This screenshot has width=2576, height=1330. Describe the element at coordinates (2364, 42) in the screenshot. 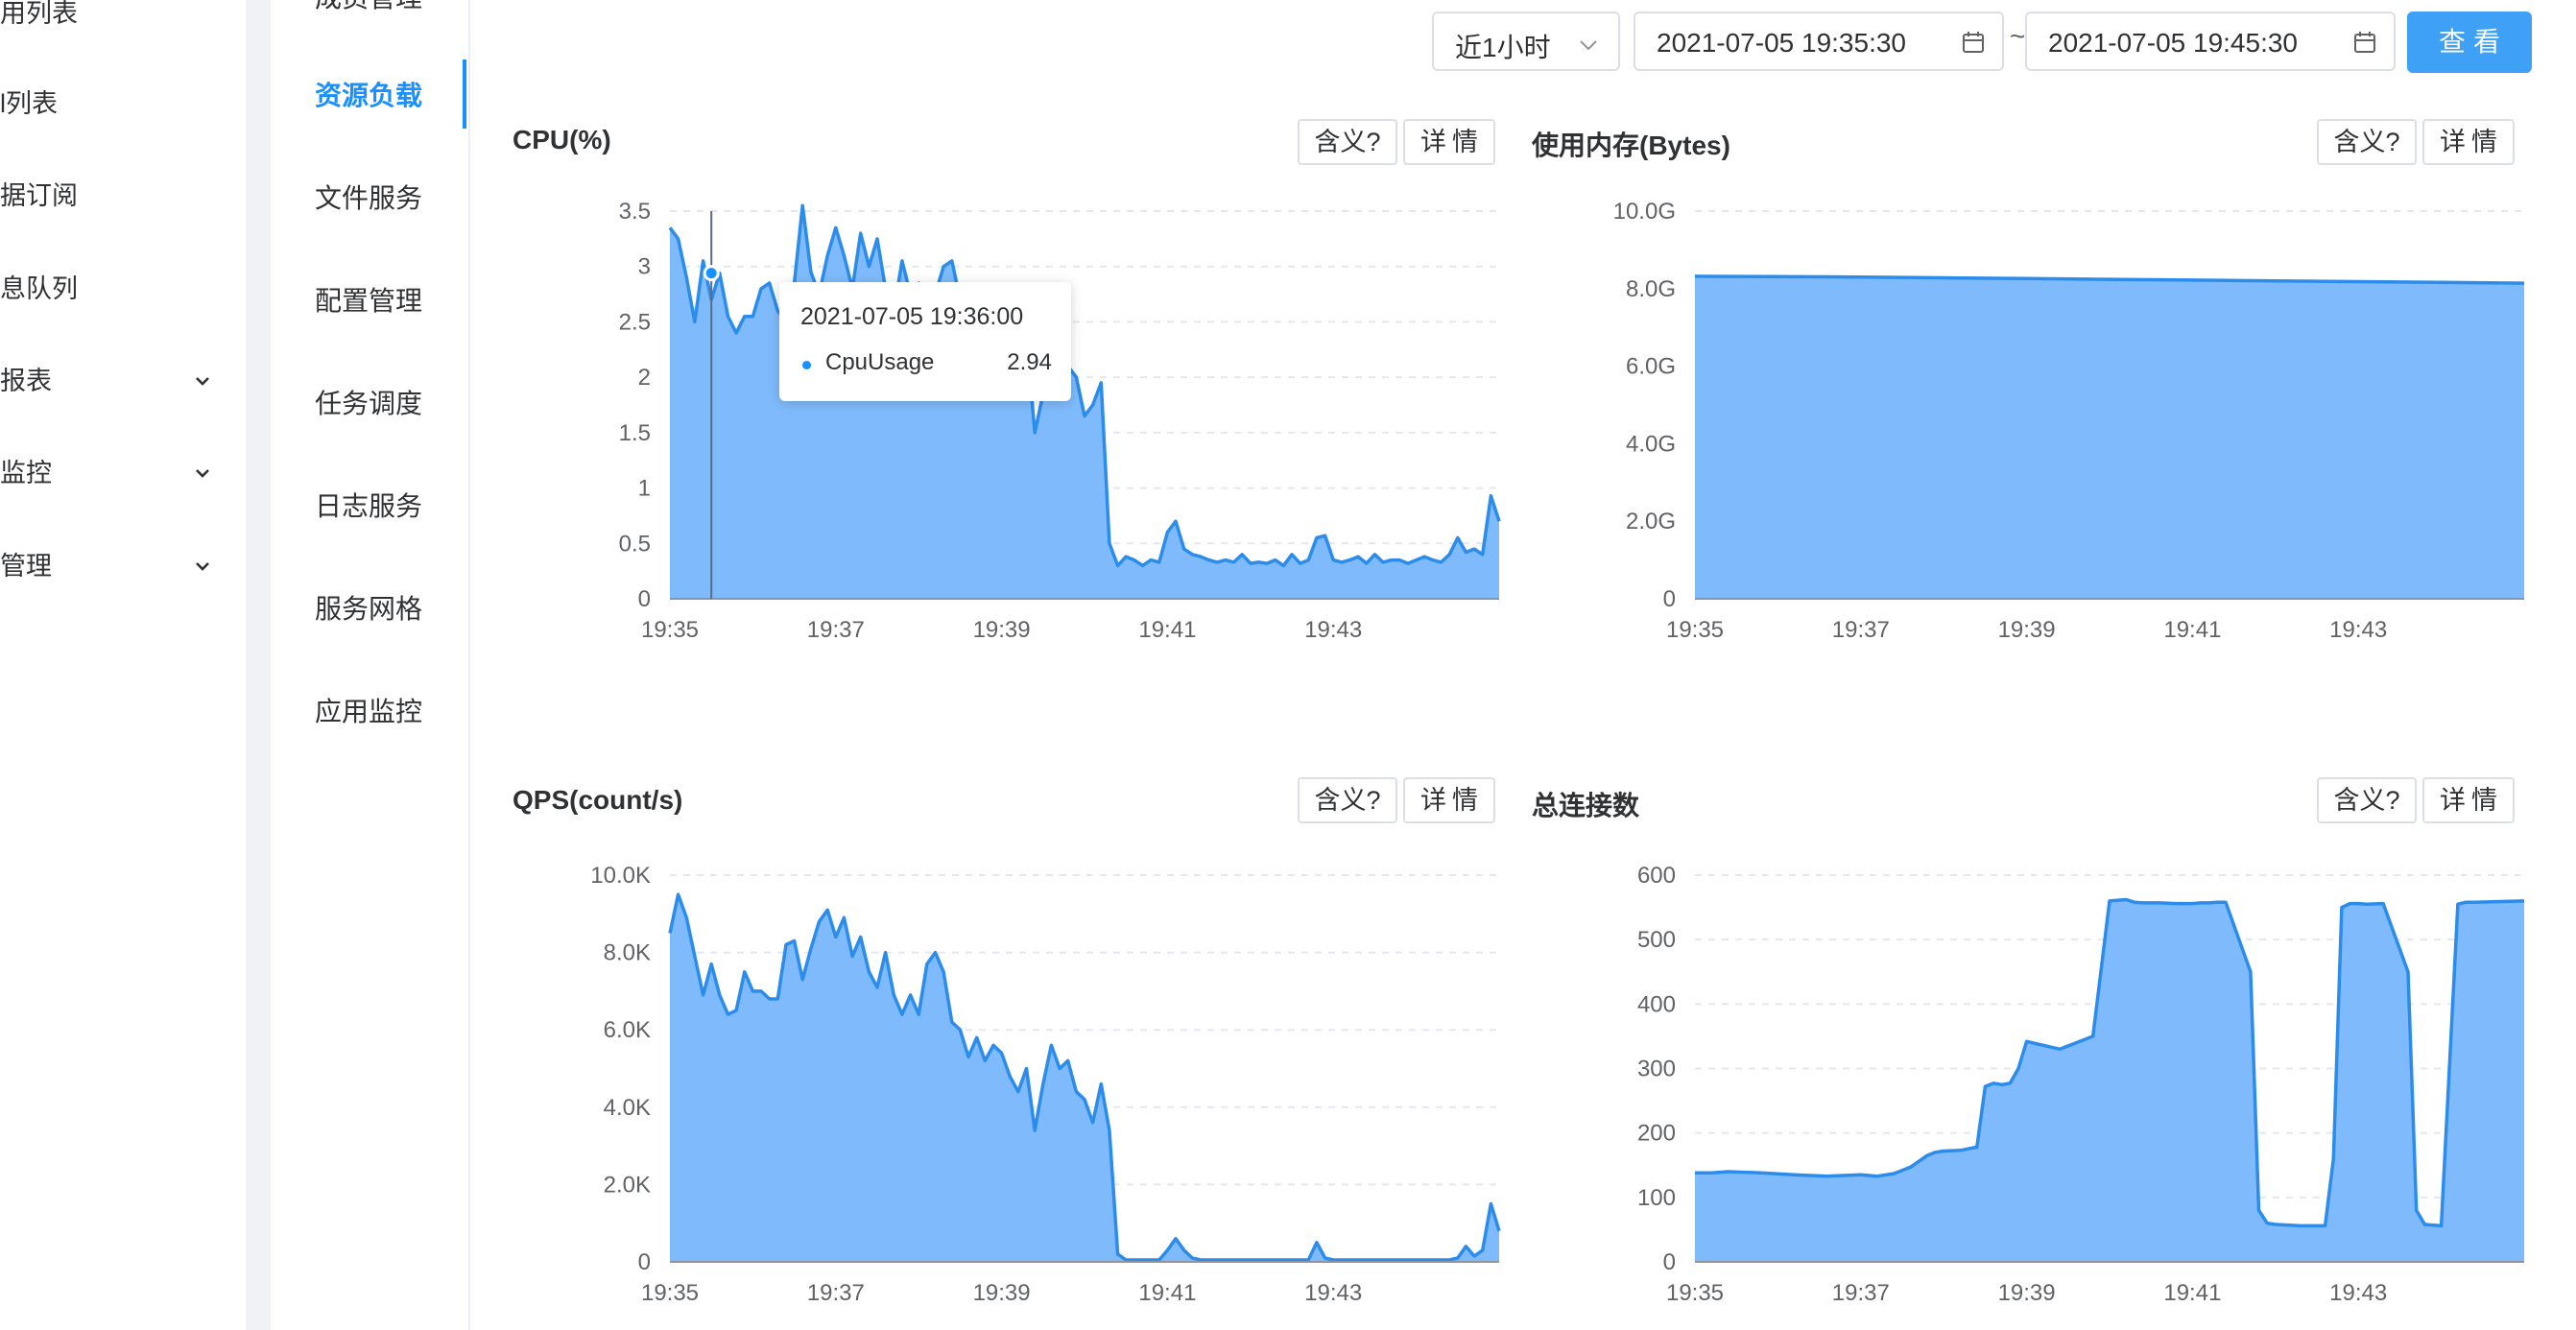

I see `calendar-icon` at that location.